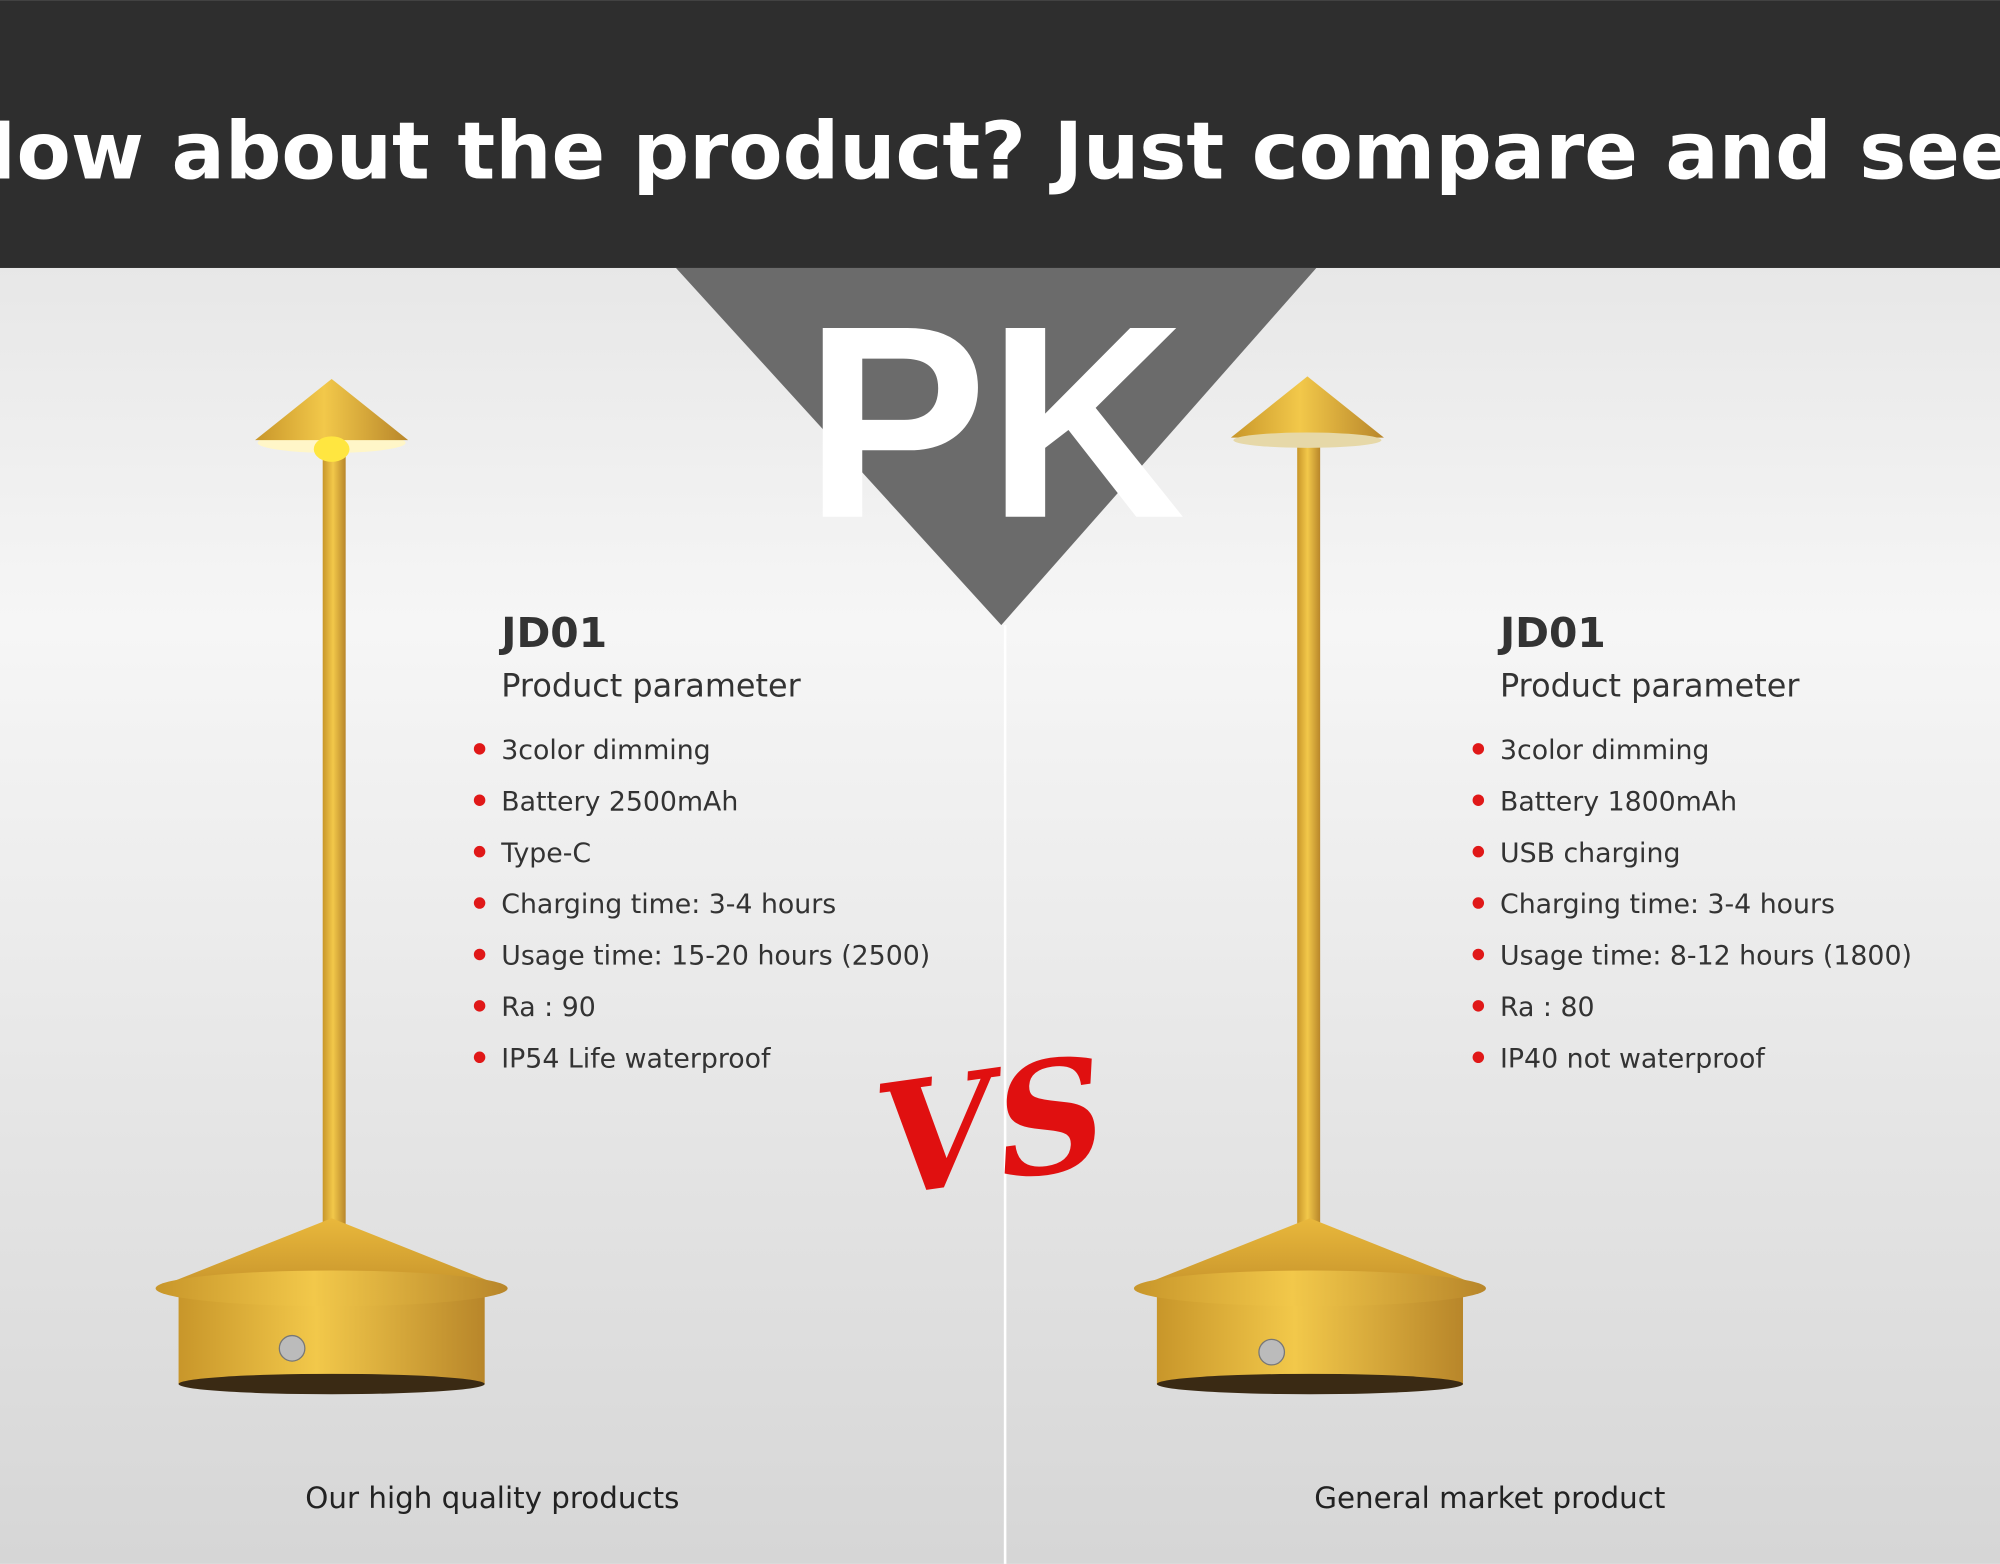  Describe the element at coordinates (1632, 1058) in the screenshot. I see `feature: IP40 not waterproof` at that location.